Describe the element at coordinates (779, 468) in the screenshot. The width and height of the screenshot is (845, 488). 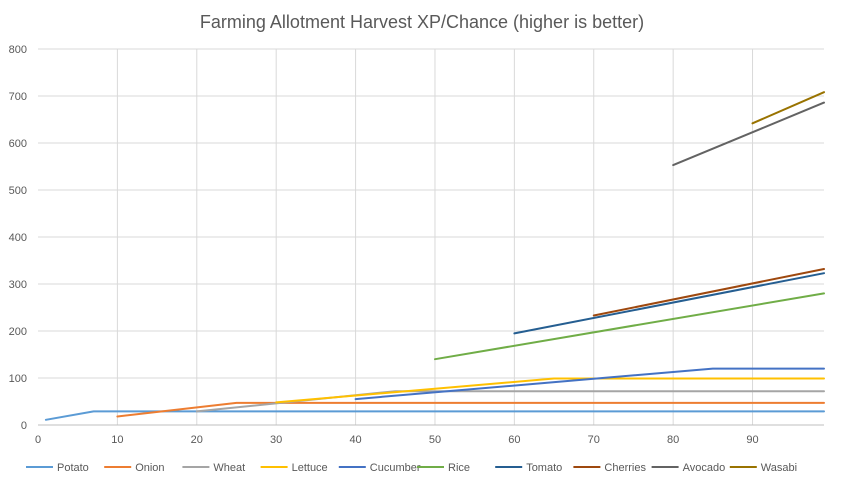
I see `legend-label: Wasabi` at that location.